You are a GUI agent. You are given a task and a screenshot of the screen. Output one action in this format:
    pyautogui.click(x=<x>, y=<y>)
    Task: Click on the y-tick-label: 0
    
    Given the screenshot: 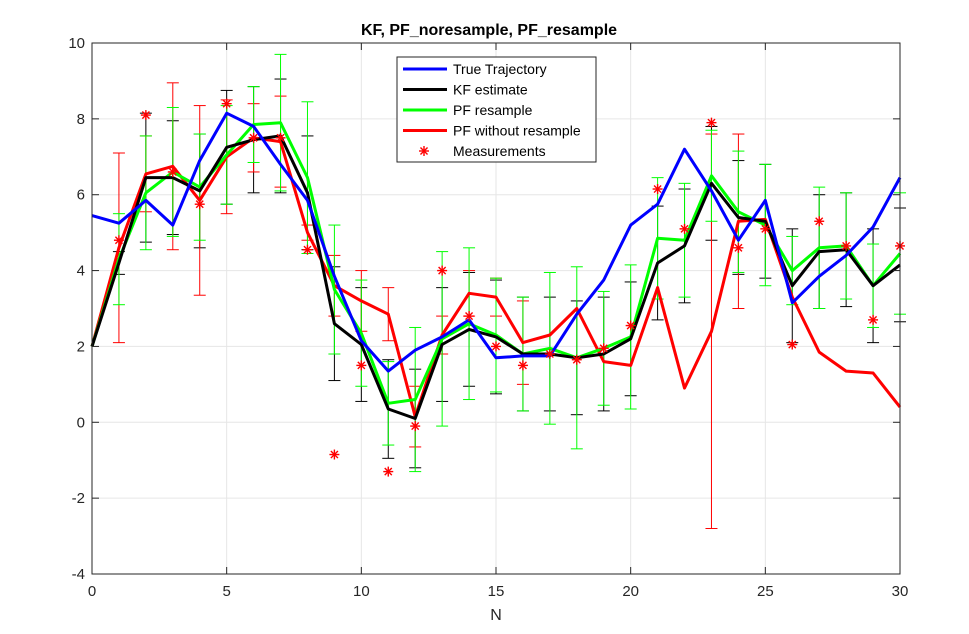 What is the action you would take?
    pyautogui.click(x=81, y=422)
    